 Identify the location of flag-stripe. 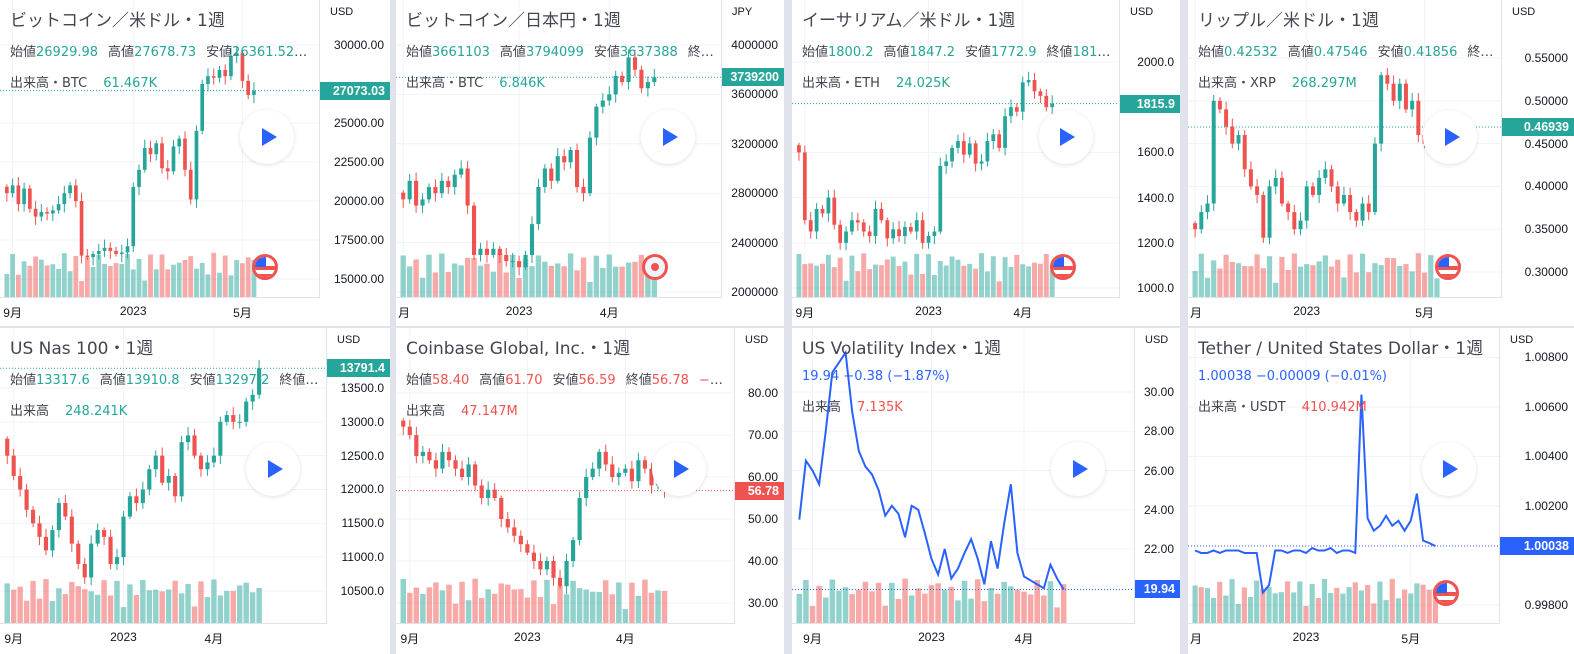
(1446, 601).